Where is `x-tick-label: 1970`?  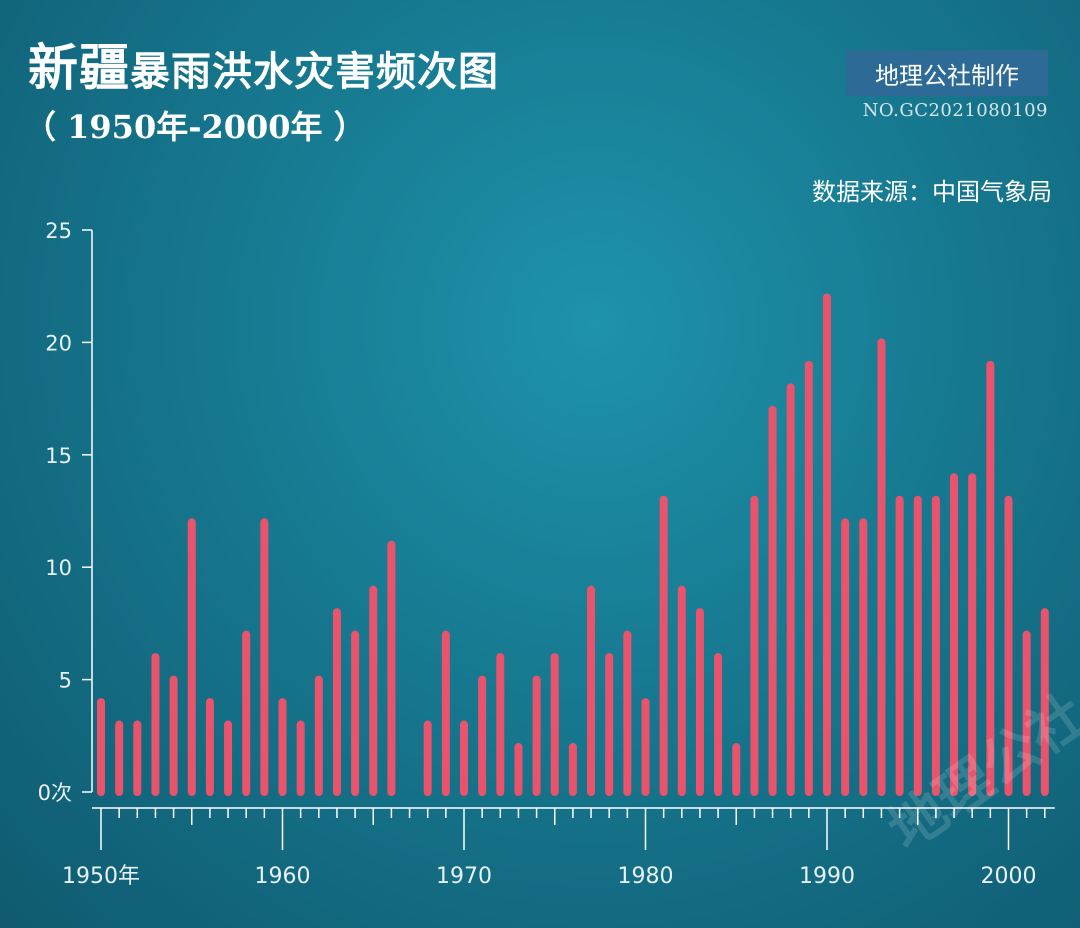
x-tick-label: 1970 is located at coordinates (464, 876).